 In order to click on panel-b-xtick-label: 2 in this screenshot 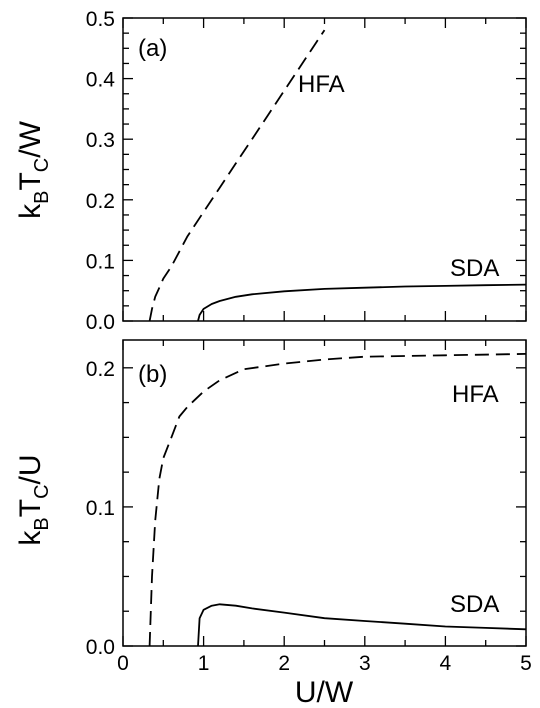, I will do `click(284, 663)`.